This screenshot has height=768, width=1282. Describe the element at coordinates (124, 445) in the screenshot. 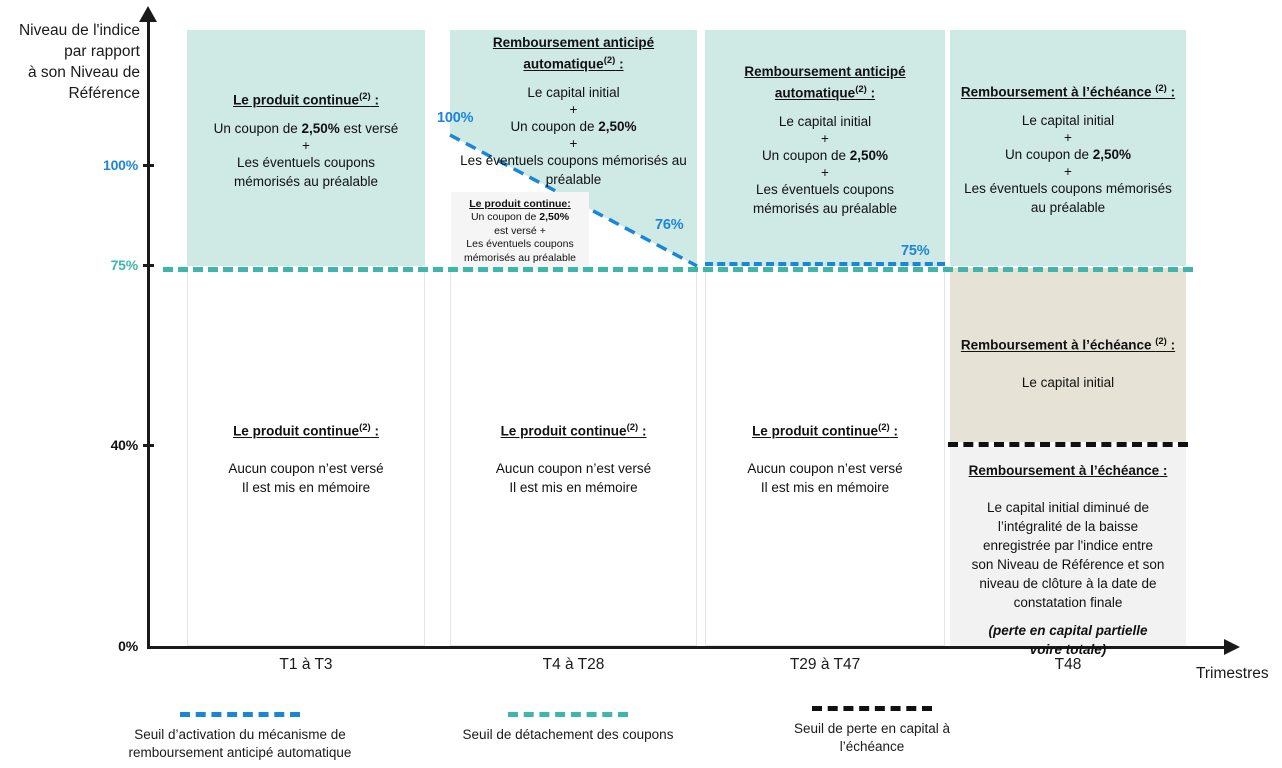

I see `y-tick-label-40: 40%` at that location.